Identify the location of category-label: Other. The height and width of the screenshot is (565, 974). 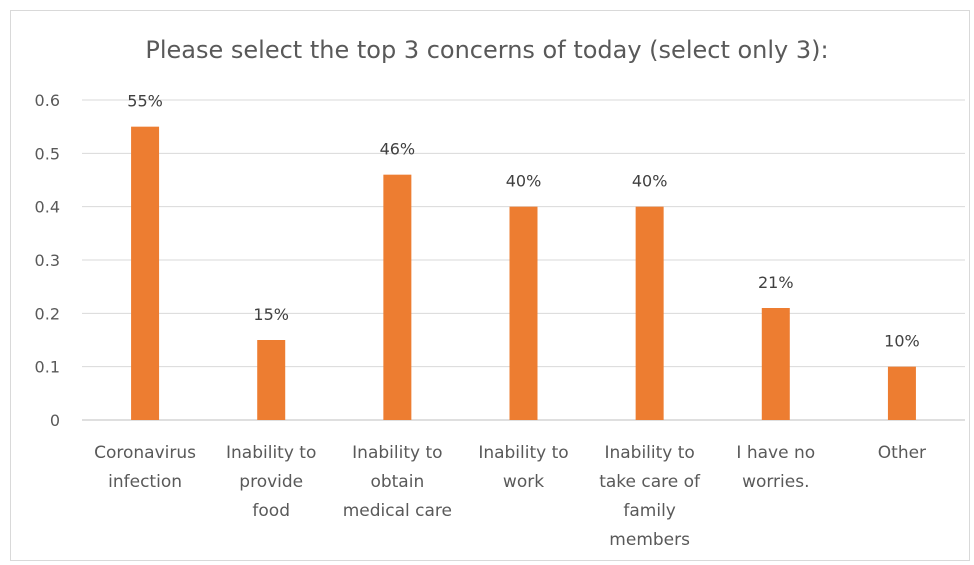
(902, 453).